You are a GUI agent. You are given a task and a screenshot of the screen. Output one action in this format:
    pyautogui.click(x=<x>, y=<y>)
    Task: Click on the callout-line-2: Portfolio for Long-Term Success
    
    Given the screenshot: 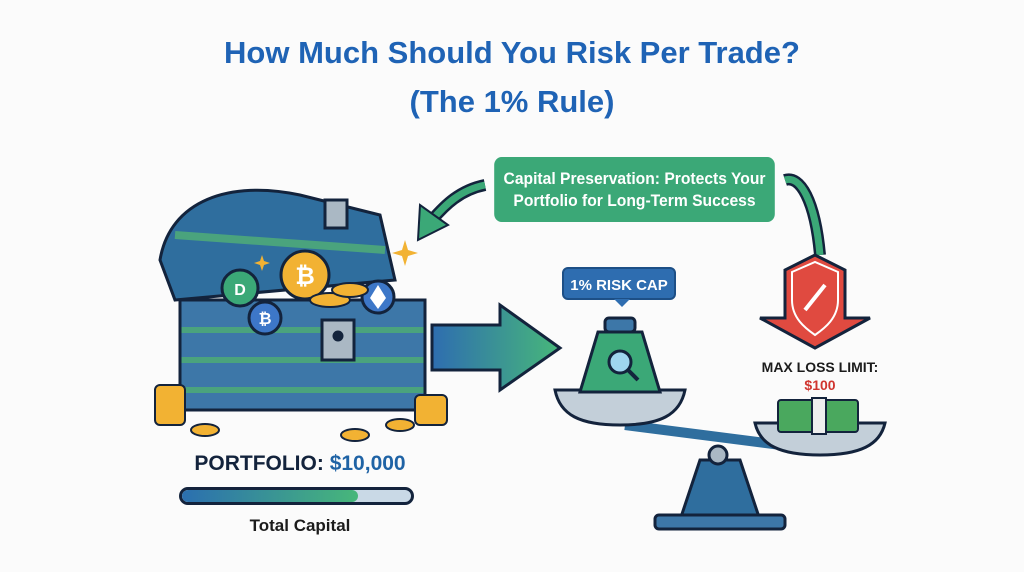 What is the action you would take?
    pyautogui.click(x=634, y=200)
    